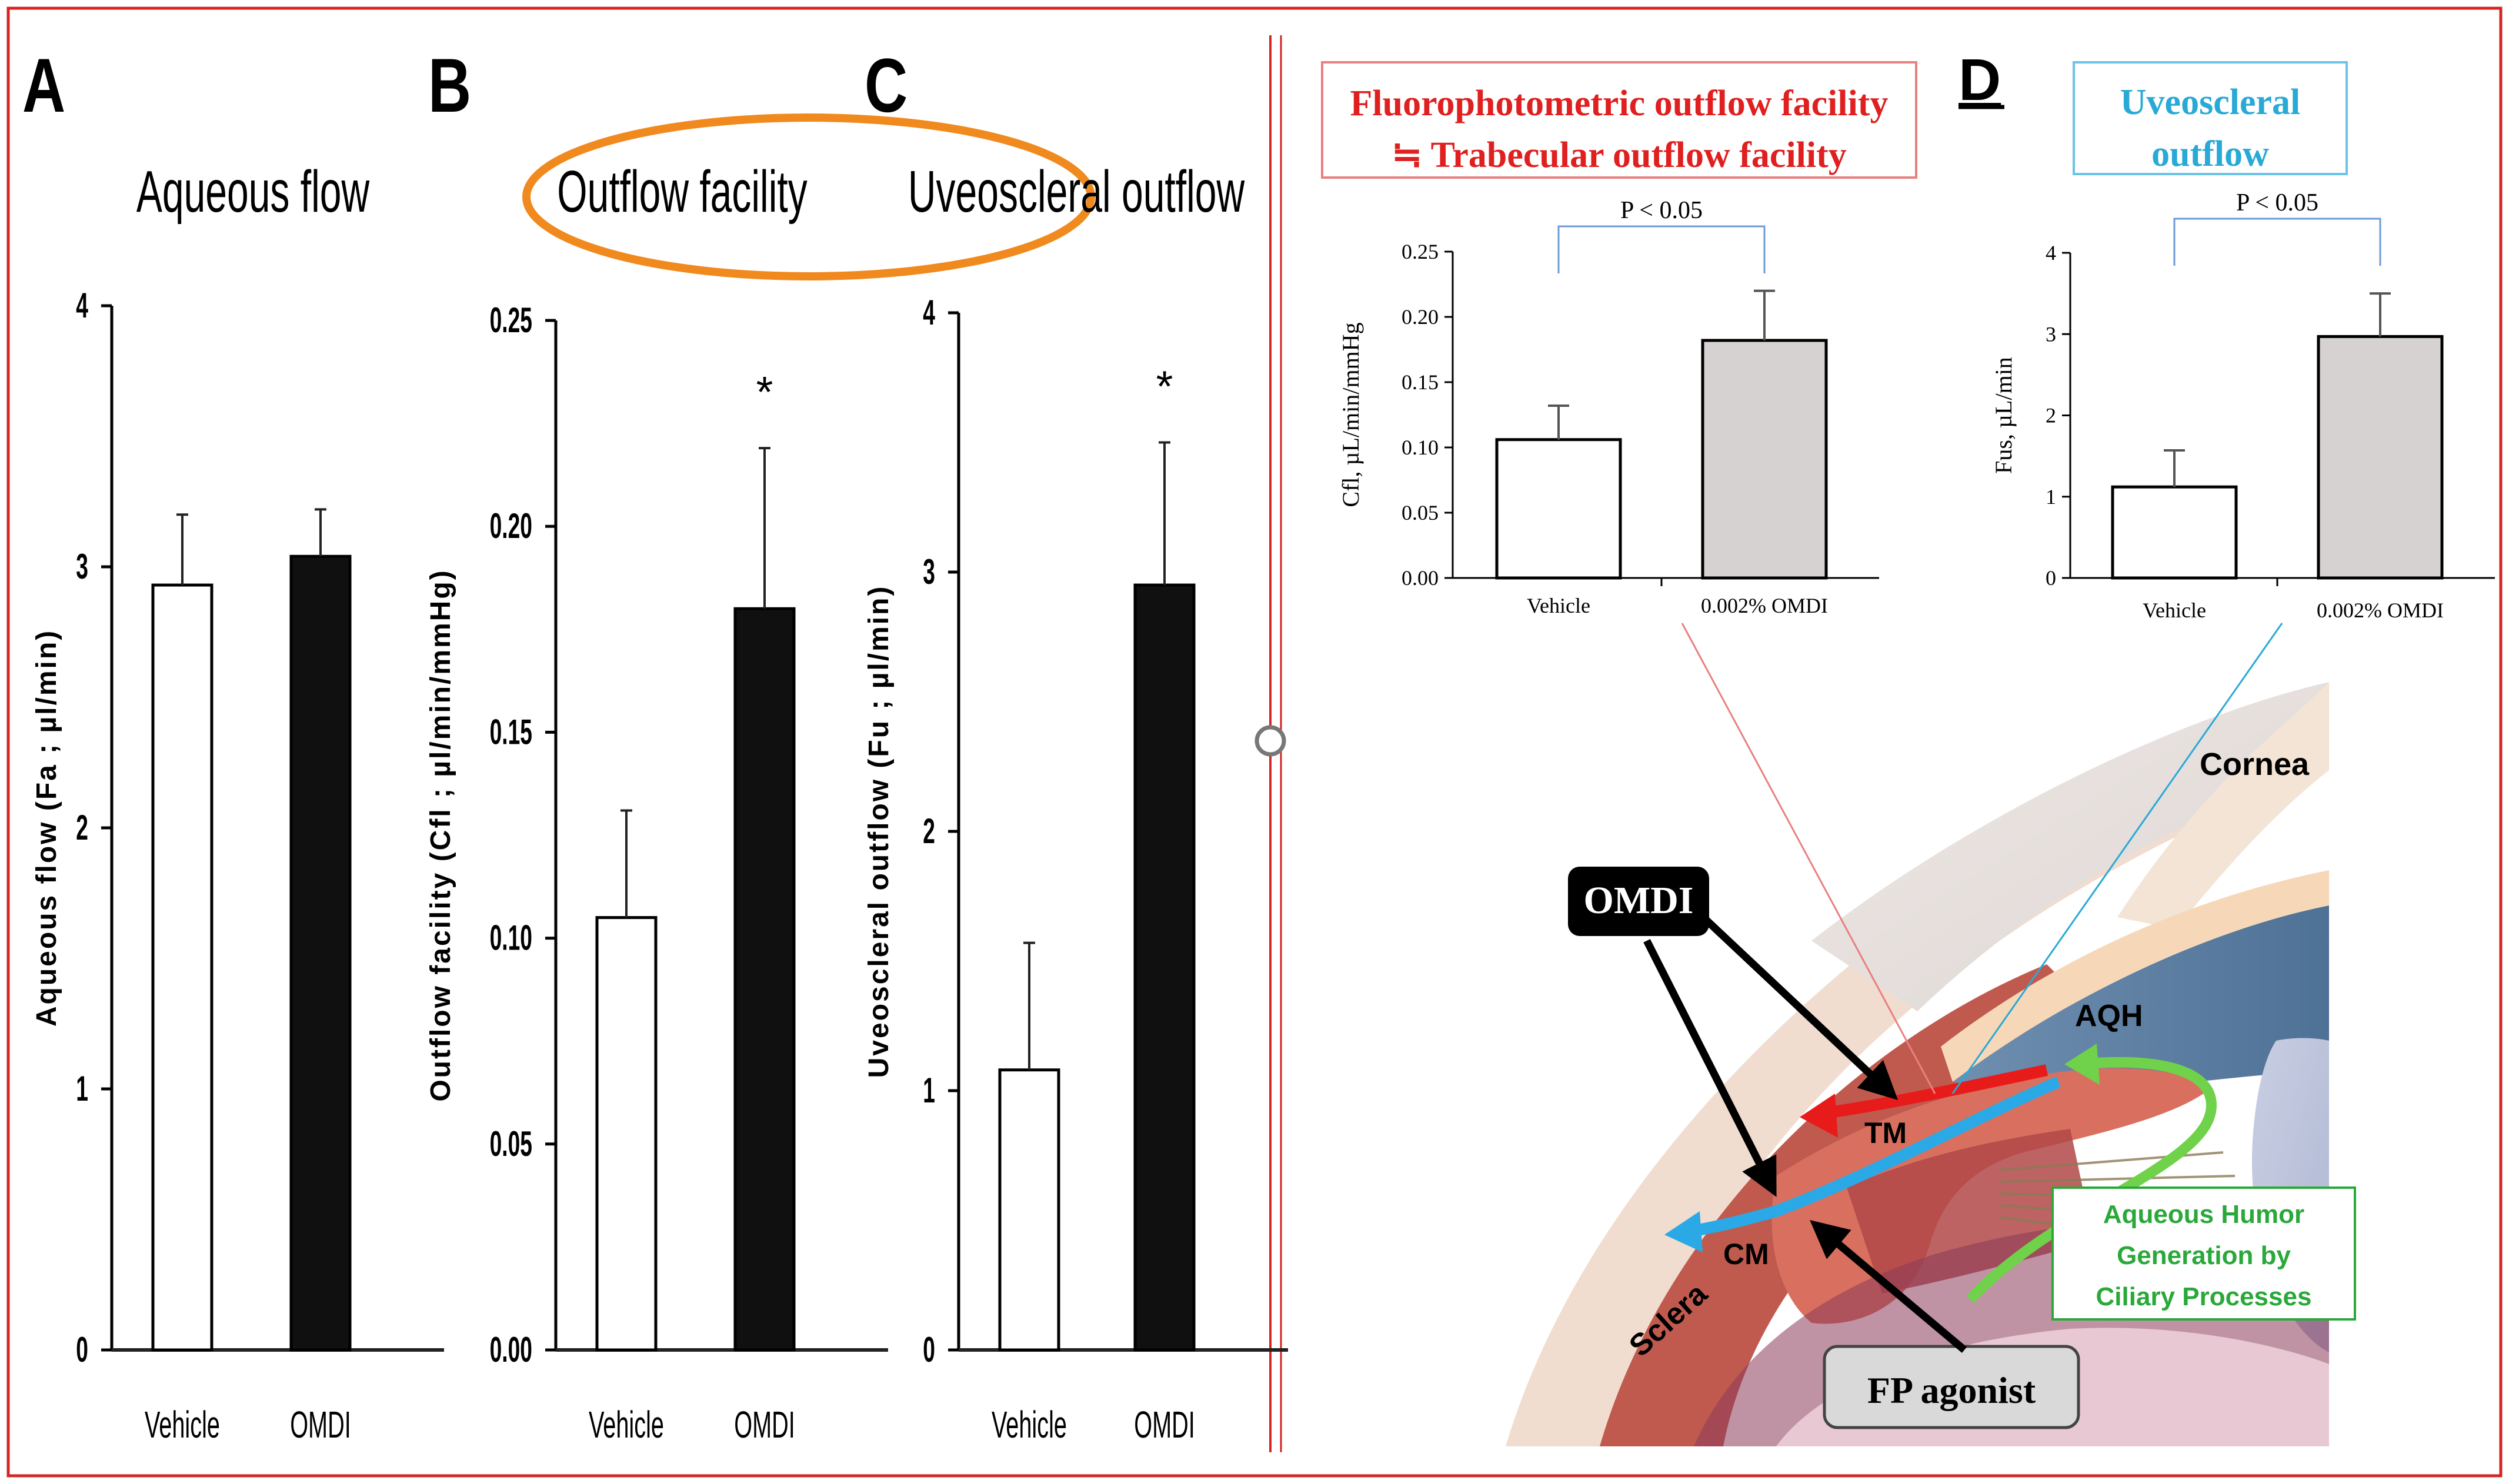  Describe the element at coordinates (2204, 1296) in the screenshot. I see `aqueous-generation-line3: Ciliary Processes` at that location.